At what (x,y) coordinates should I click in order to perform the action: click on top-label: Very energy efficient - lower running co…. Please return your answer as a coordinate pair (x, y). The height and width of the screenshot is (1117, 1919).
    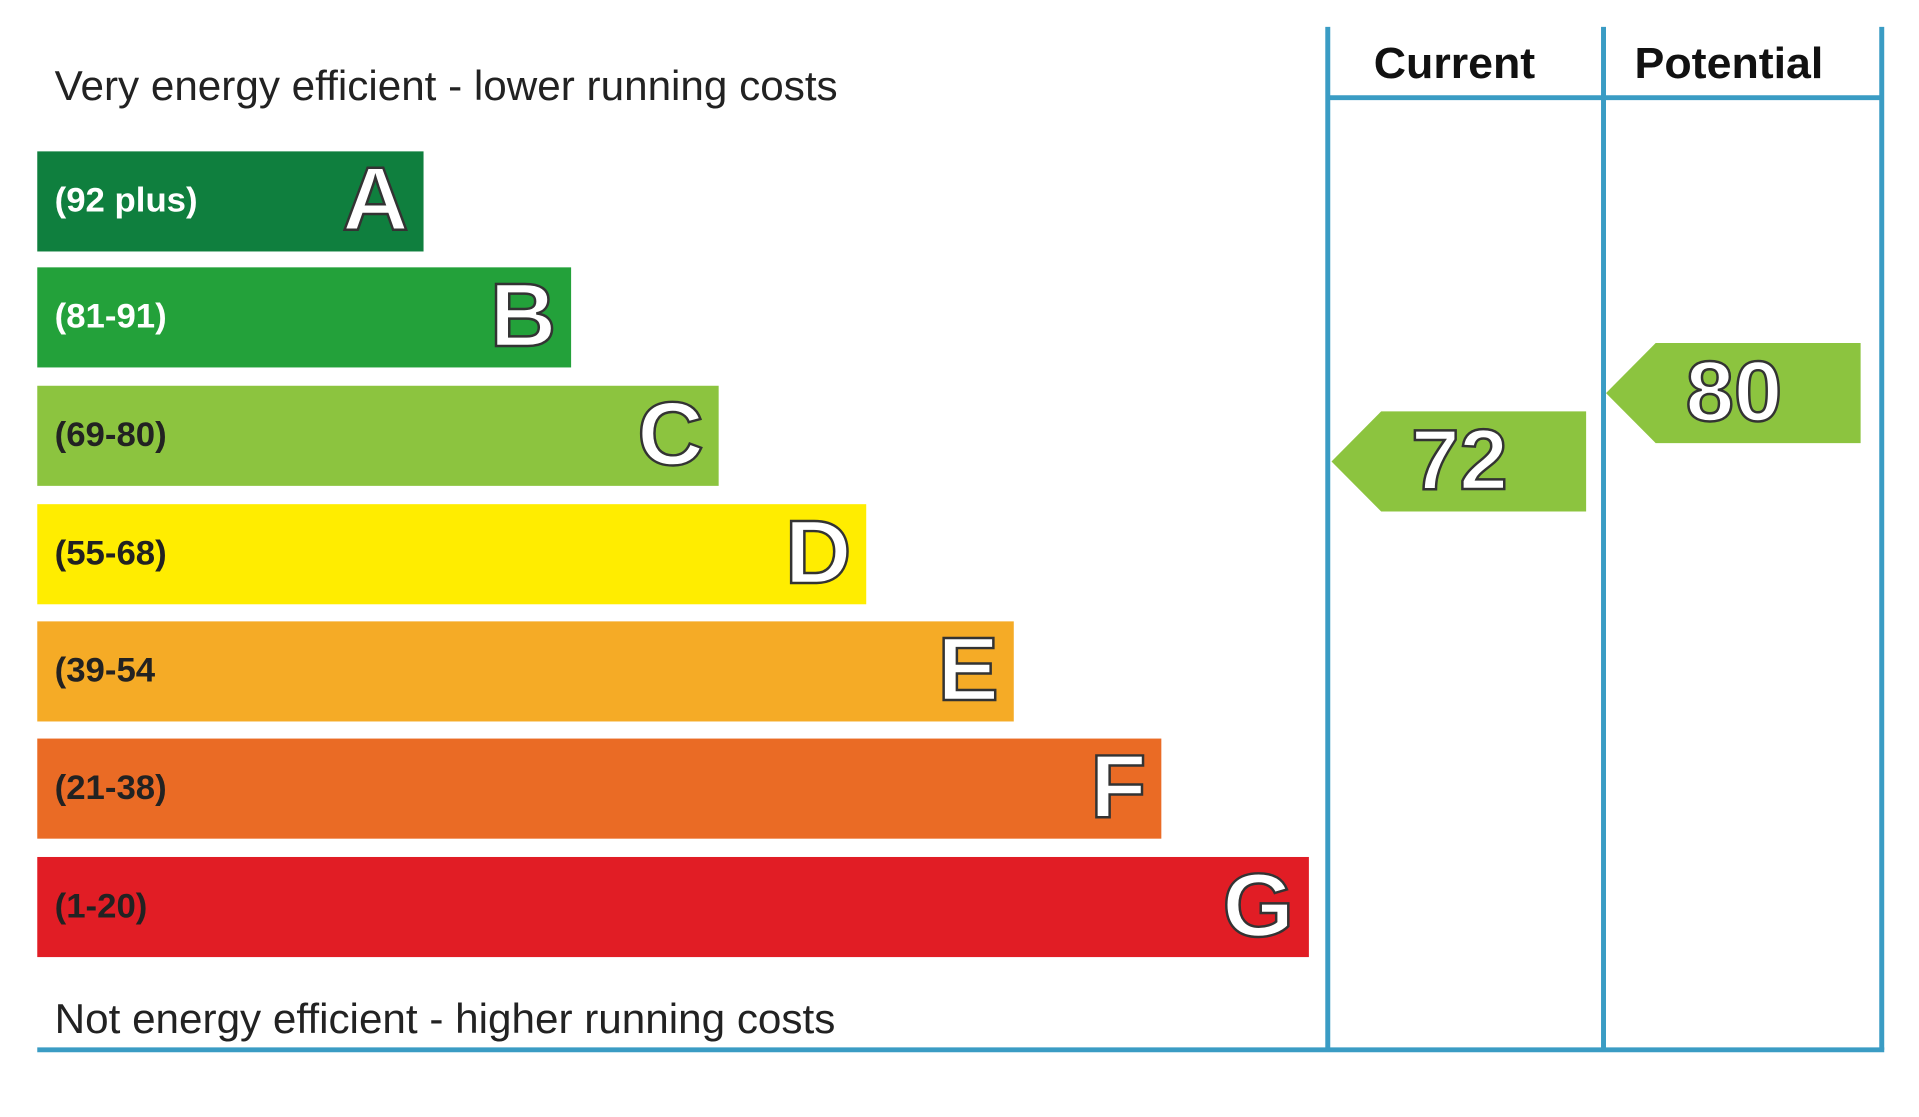
    Looking at the image, I should click on (446, 85).